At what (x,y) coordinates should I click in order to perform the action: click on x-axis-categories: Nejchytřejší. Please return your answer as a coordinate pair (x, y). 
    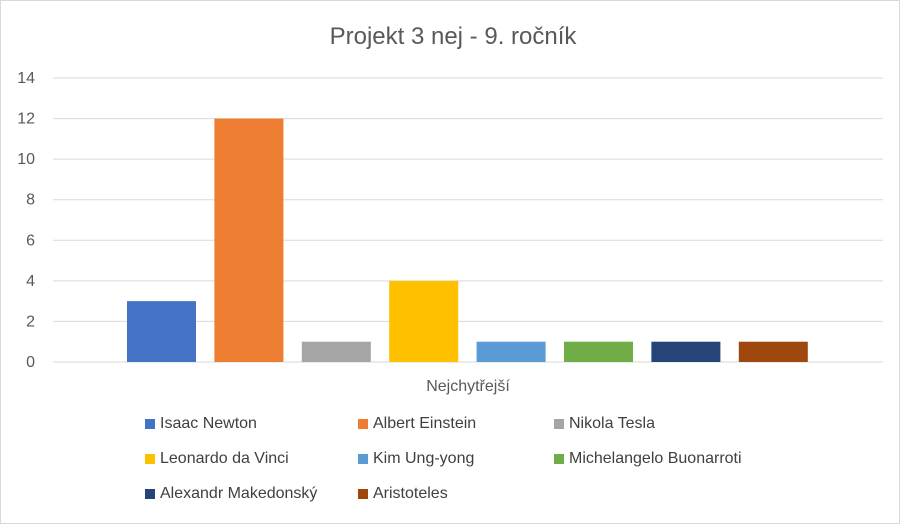
    Looking at the image, I should click on (468, 386).